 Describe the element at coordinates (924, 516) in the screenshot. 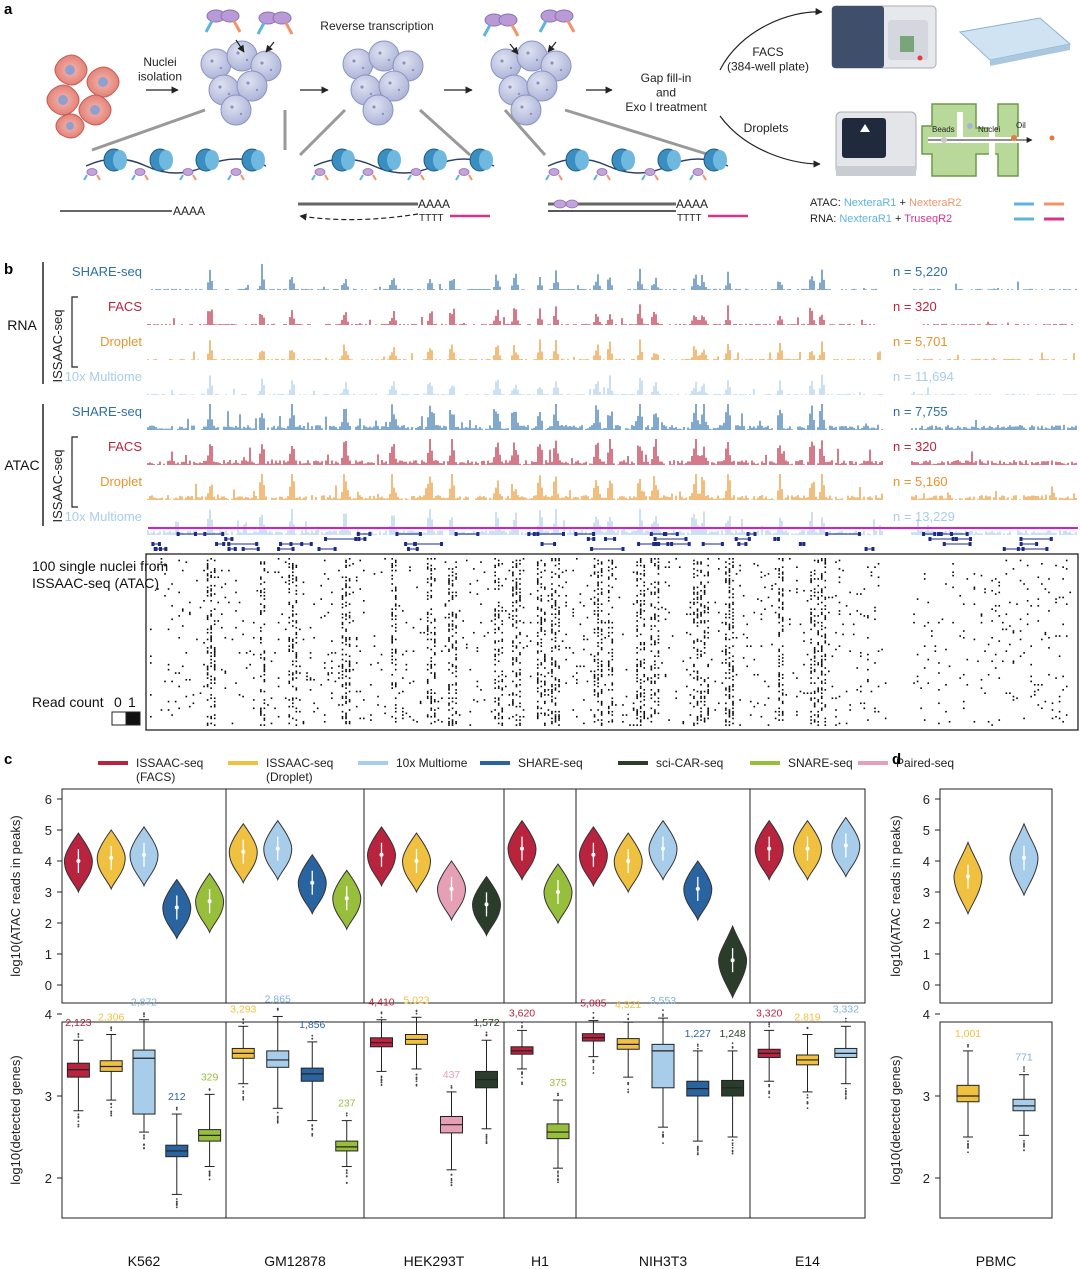

I see `track-atac-3-count: n = 13,229` at that location.